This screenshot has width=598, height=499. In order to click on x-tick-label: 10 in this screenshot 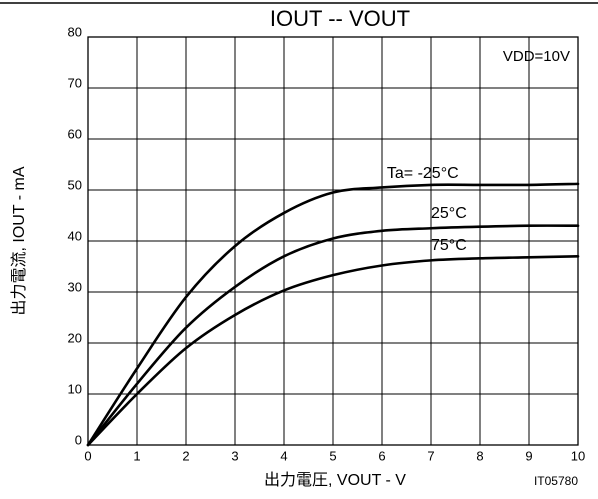, I will do `click(578, 455)`.